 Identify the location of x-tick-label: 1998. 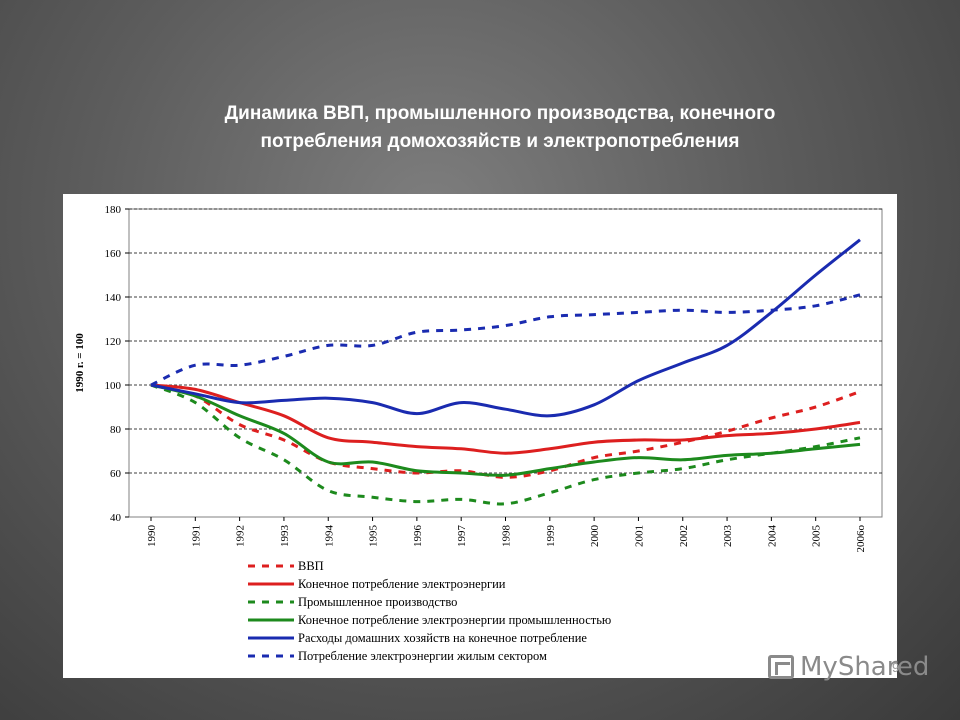
(507, 536).